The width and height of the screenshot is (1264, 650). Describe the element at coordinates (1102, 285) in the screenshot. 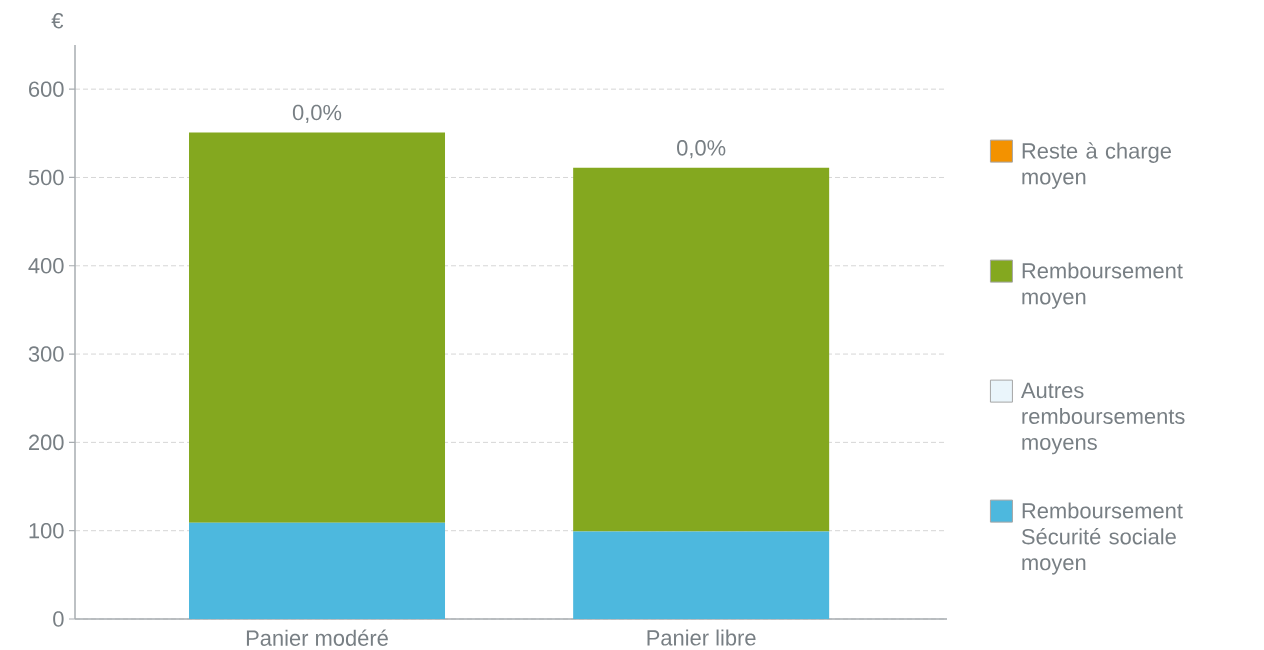

I see `legend-label: Remboursement moyen` at that location.